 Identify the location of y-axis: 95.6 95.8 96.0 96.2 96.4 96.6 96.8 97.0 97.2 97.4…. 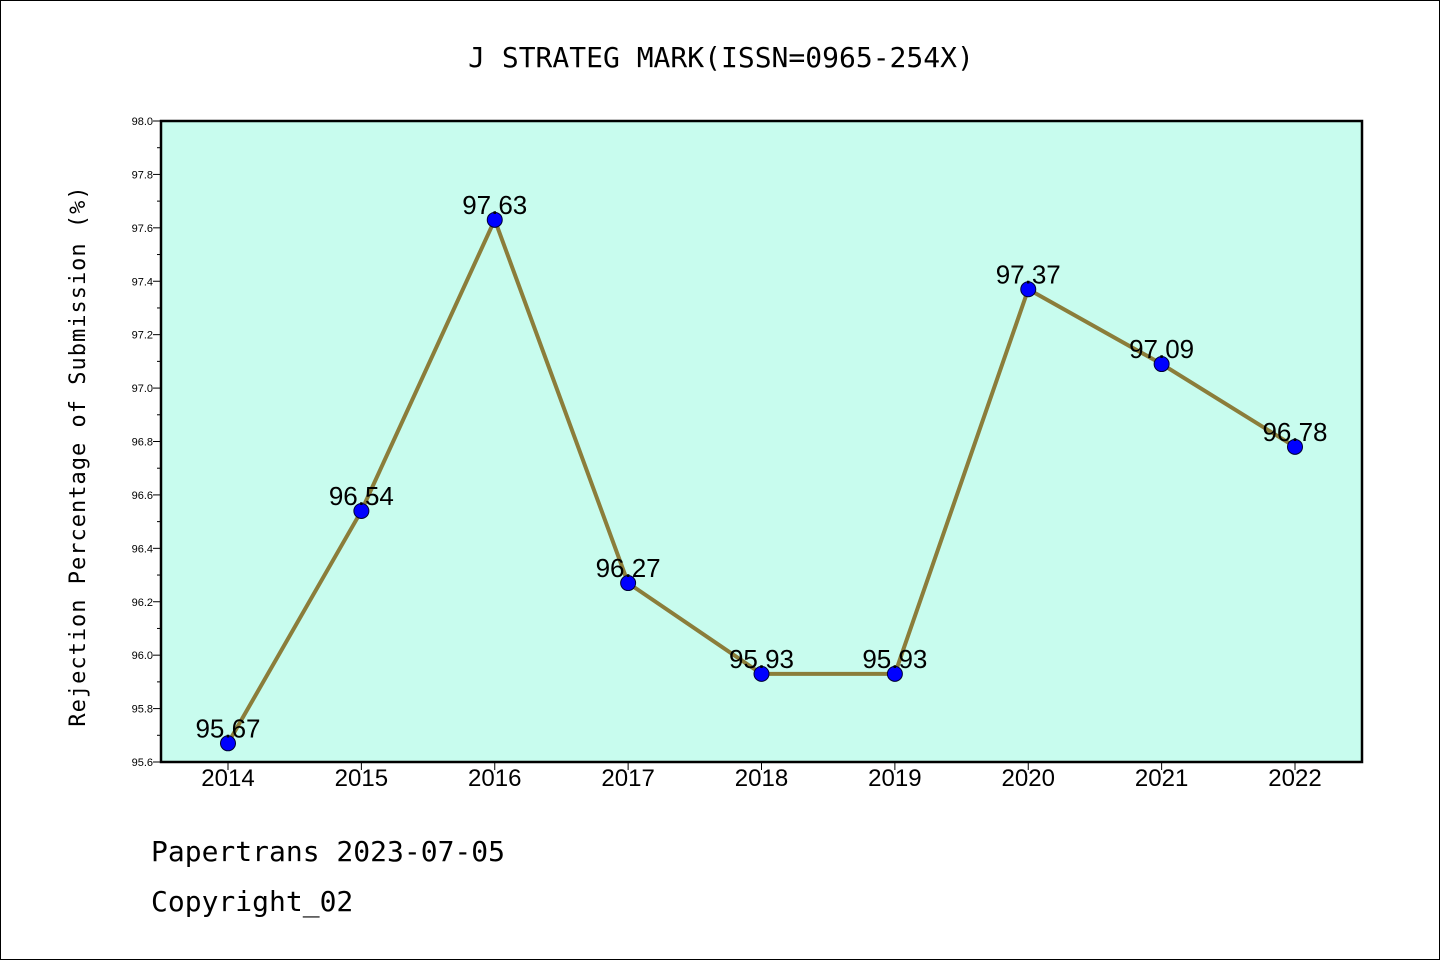
(146, 442).